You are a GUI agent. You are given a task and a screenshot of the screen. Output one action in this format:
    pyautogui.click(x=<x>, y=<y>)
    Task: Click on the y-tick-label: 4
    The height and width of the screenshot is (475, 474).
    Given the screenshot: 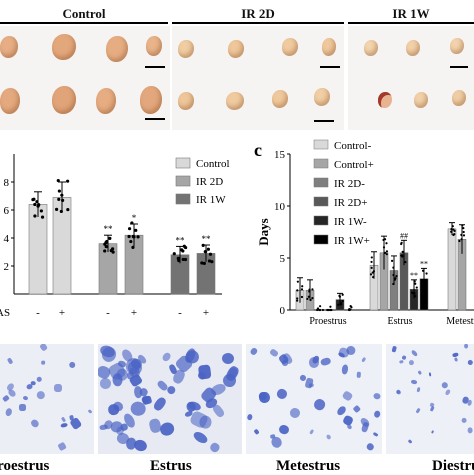 What is the action you would take?
    pyautogui.click(x=7, y=239)
    